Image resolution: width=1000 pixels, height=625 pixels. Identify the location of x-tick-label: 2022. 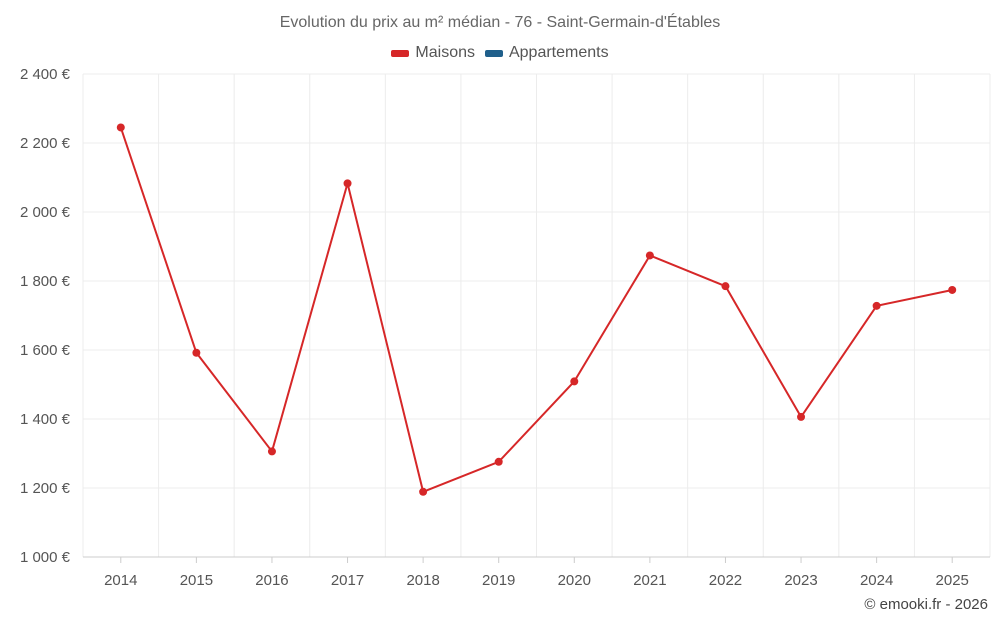
(725, 580).